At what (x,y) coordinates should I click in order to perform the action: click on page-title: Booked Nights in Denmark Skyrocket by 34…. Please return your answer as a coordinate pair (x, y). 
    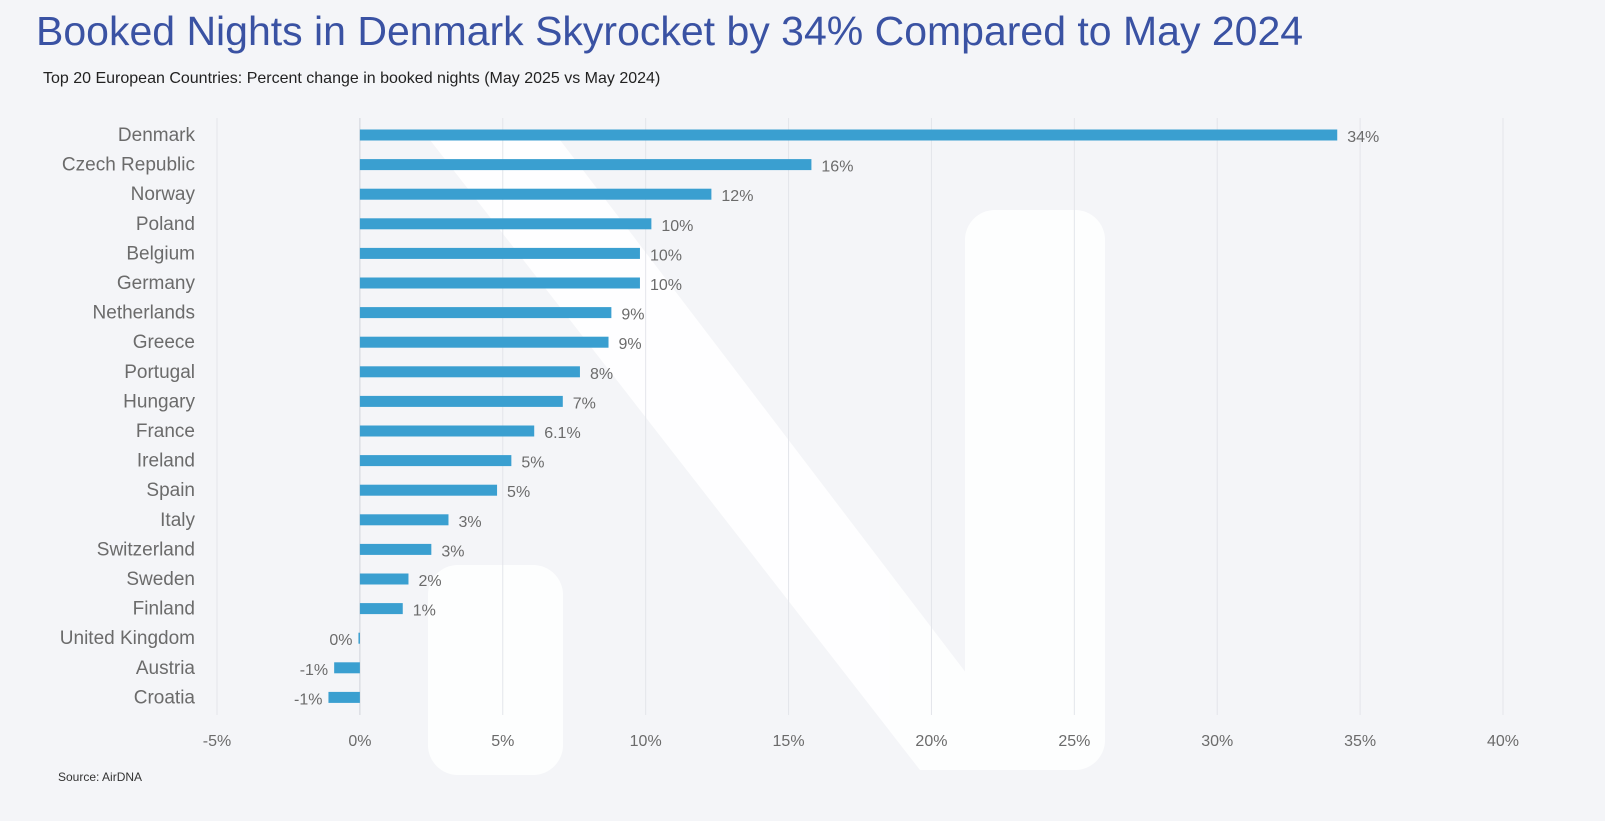
    Looking at the image, I should click on (670, 31).